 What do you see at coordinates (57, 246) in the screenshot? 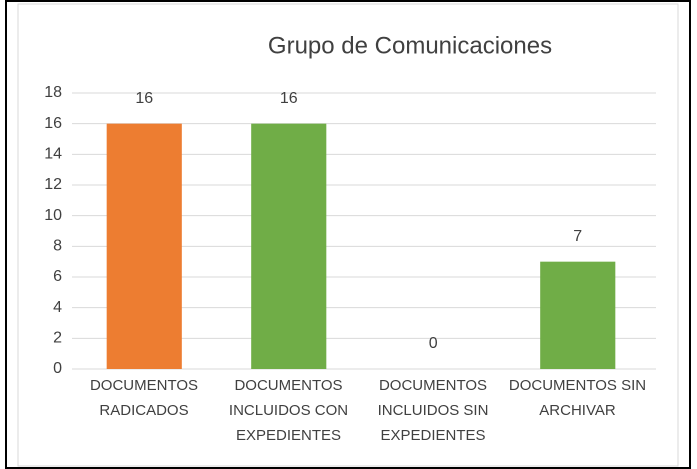
I see `y-tick-label: 8` at bounding box center [57, 246].